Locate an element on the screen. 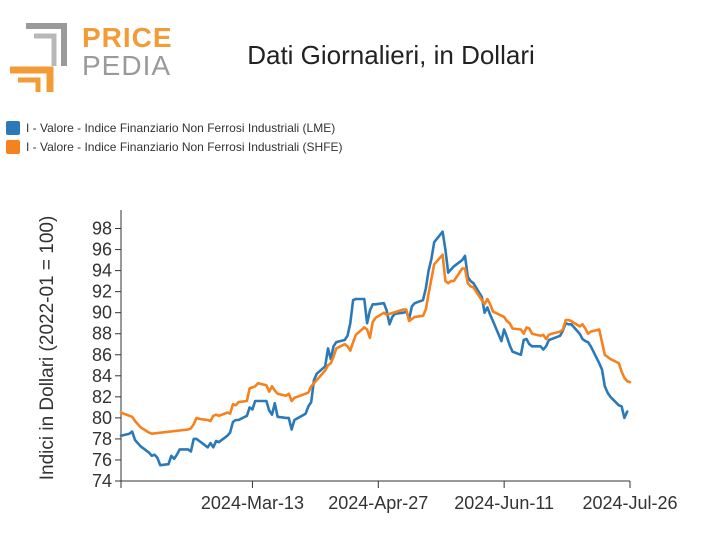 This screenshot has width=712, height=555. y-tick-label: 80 is located at coordinates (102, 418).